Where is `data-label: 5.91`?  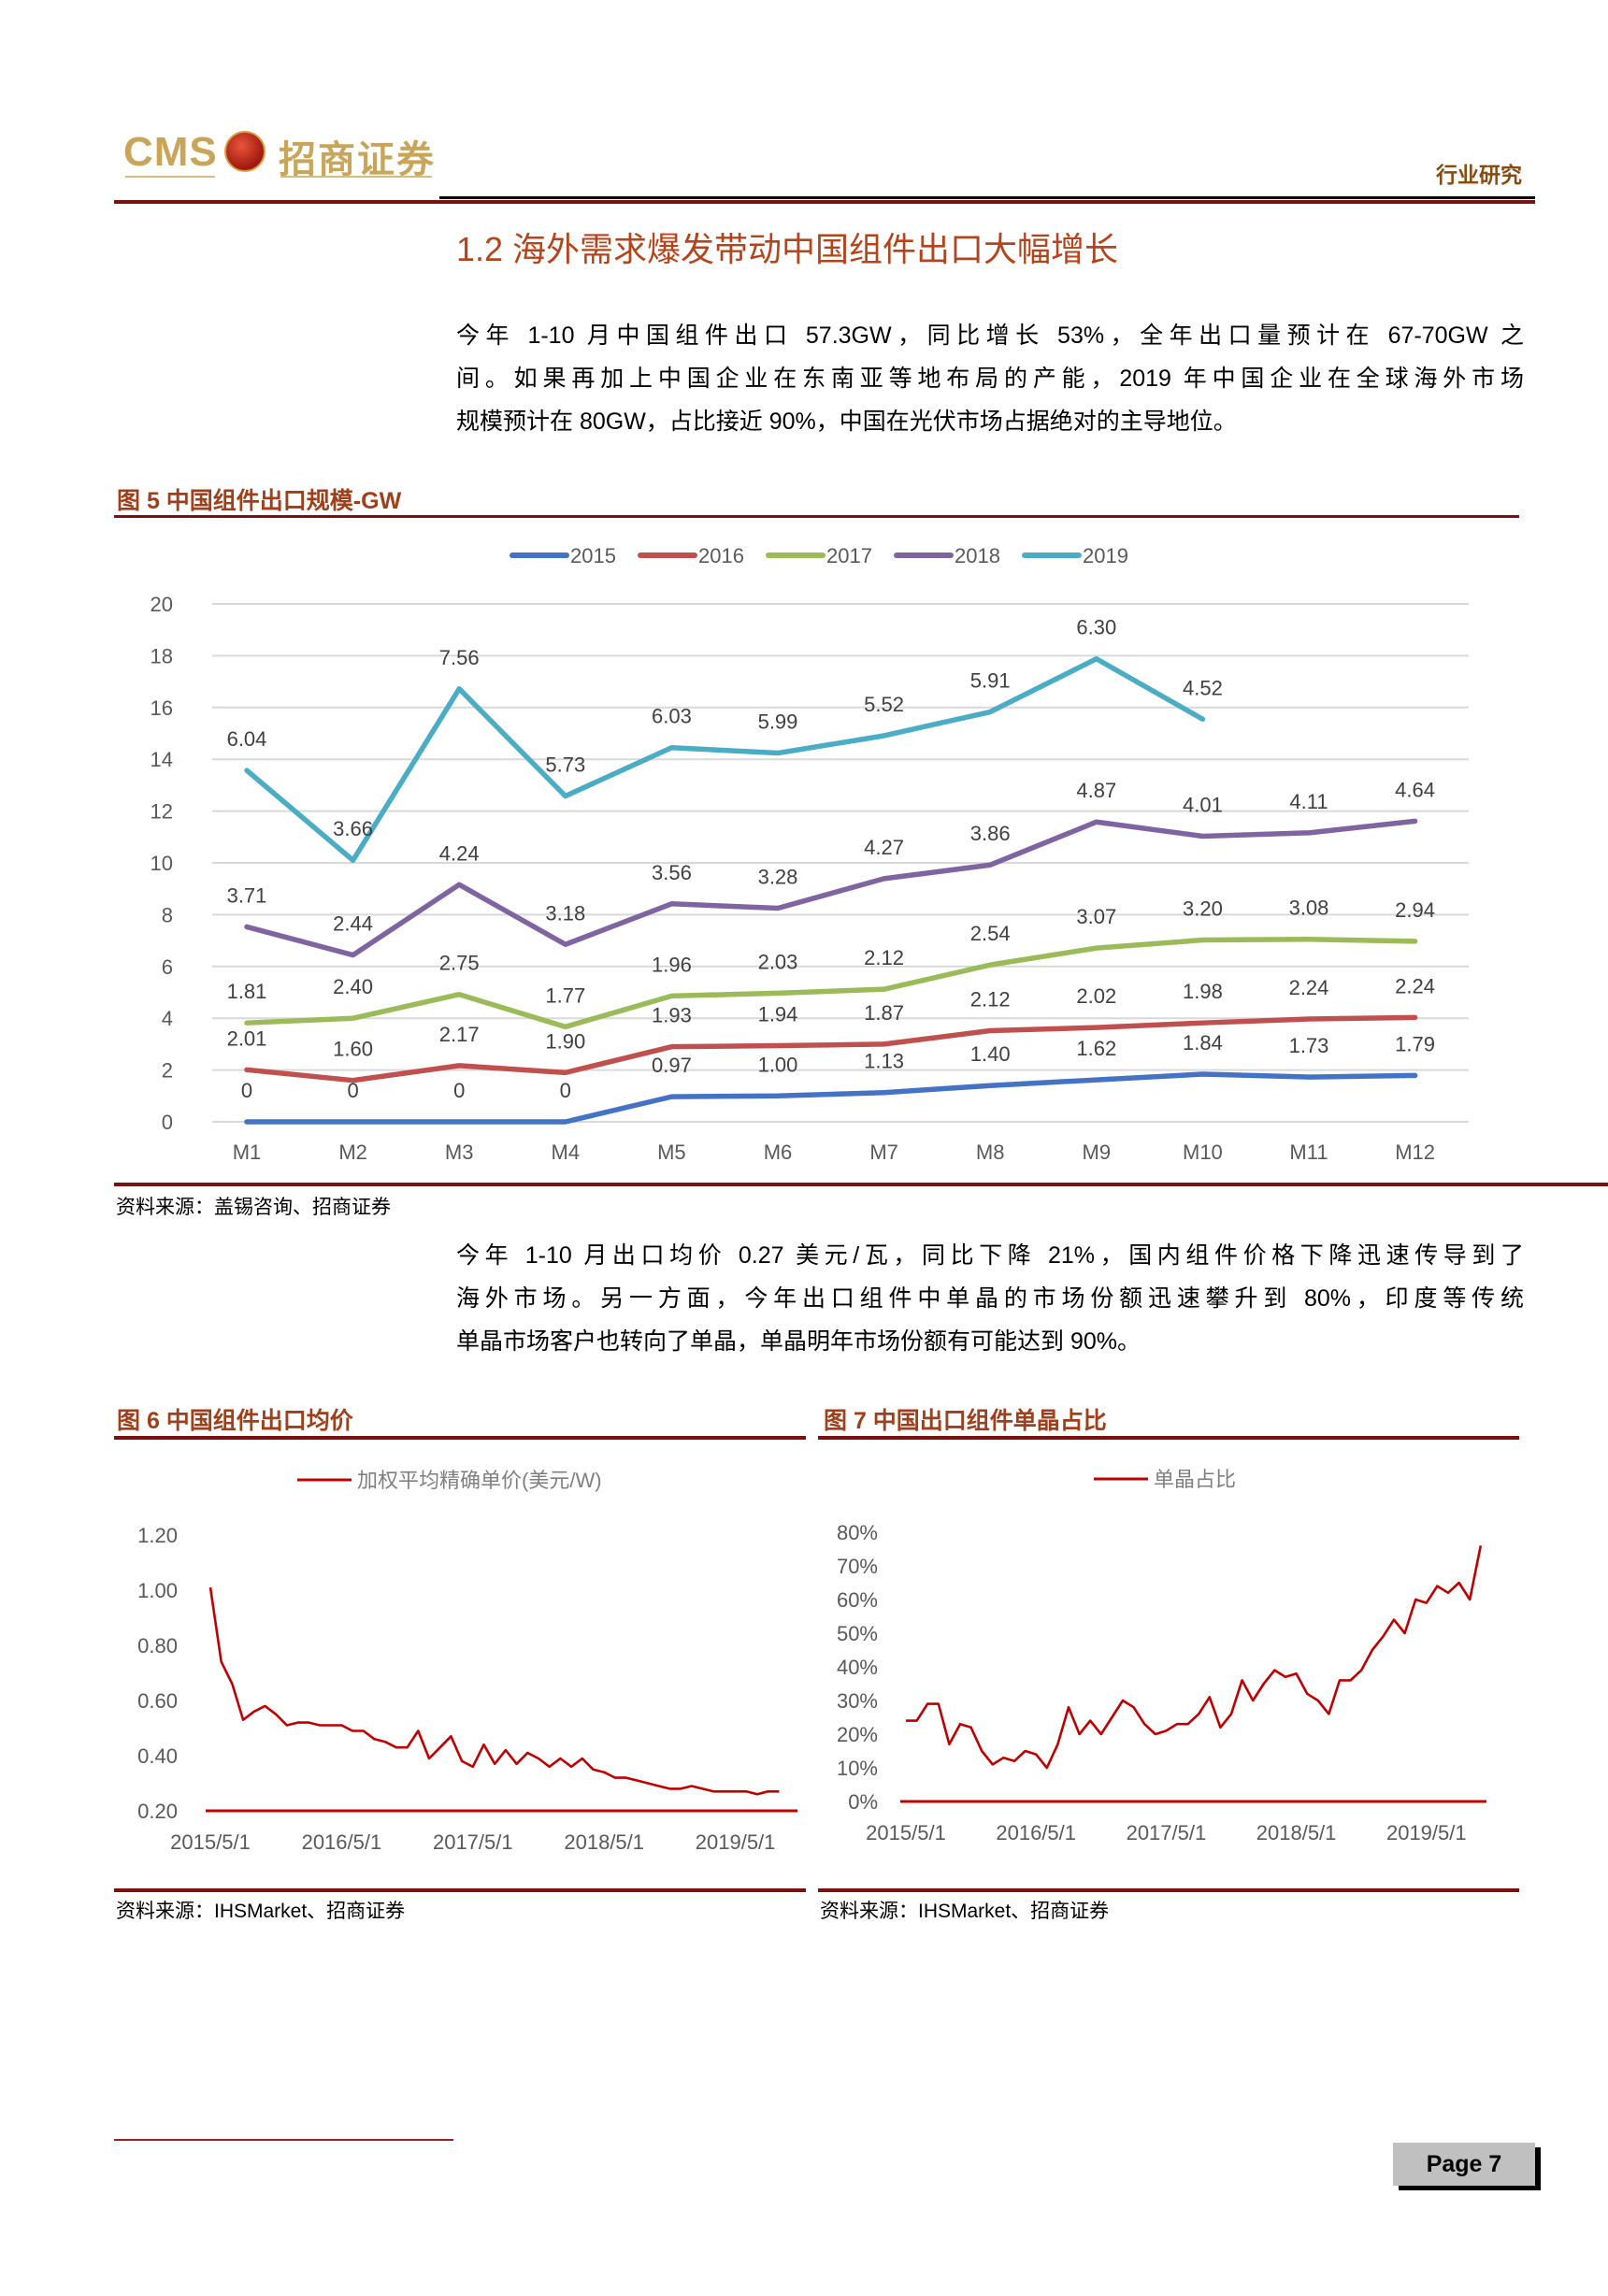 data-label: 5.91 is located at coordinates (990, 681).